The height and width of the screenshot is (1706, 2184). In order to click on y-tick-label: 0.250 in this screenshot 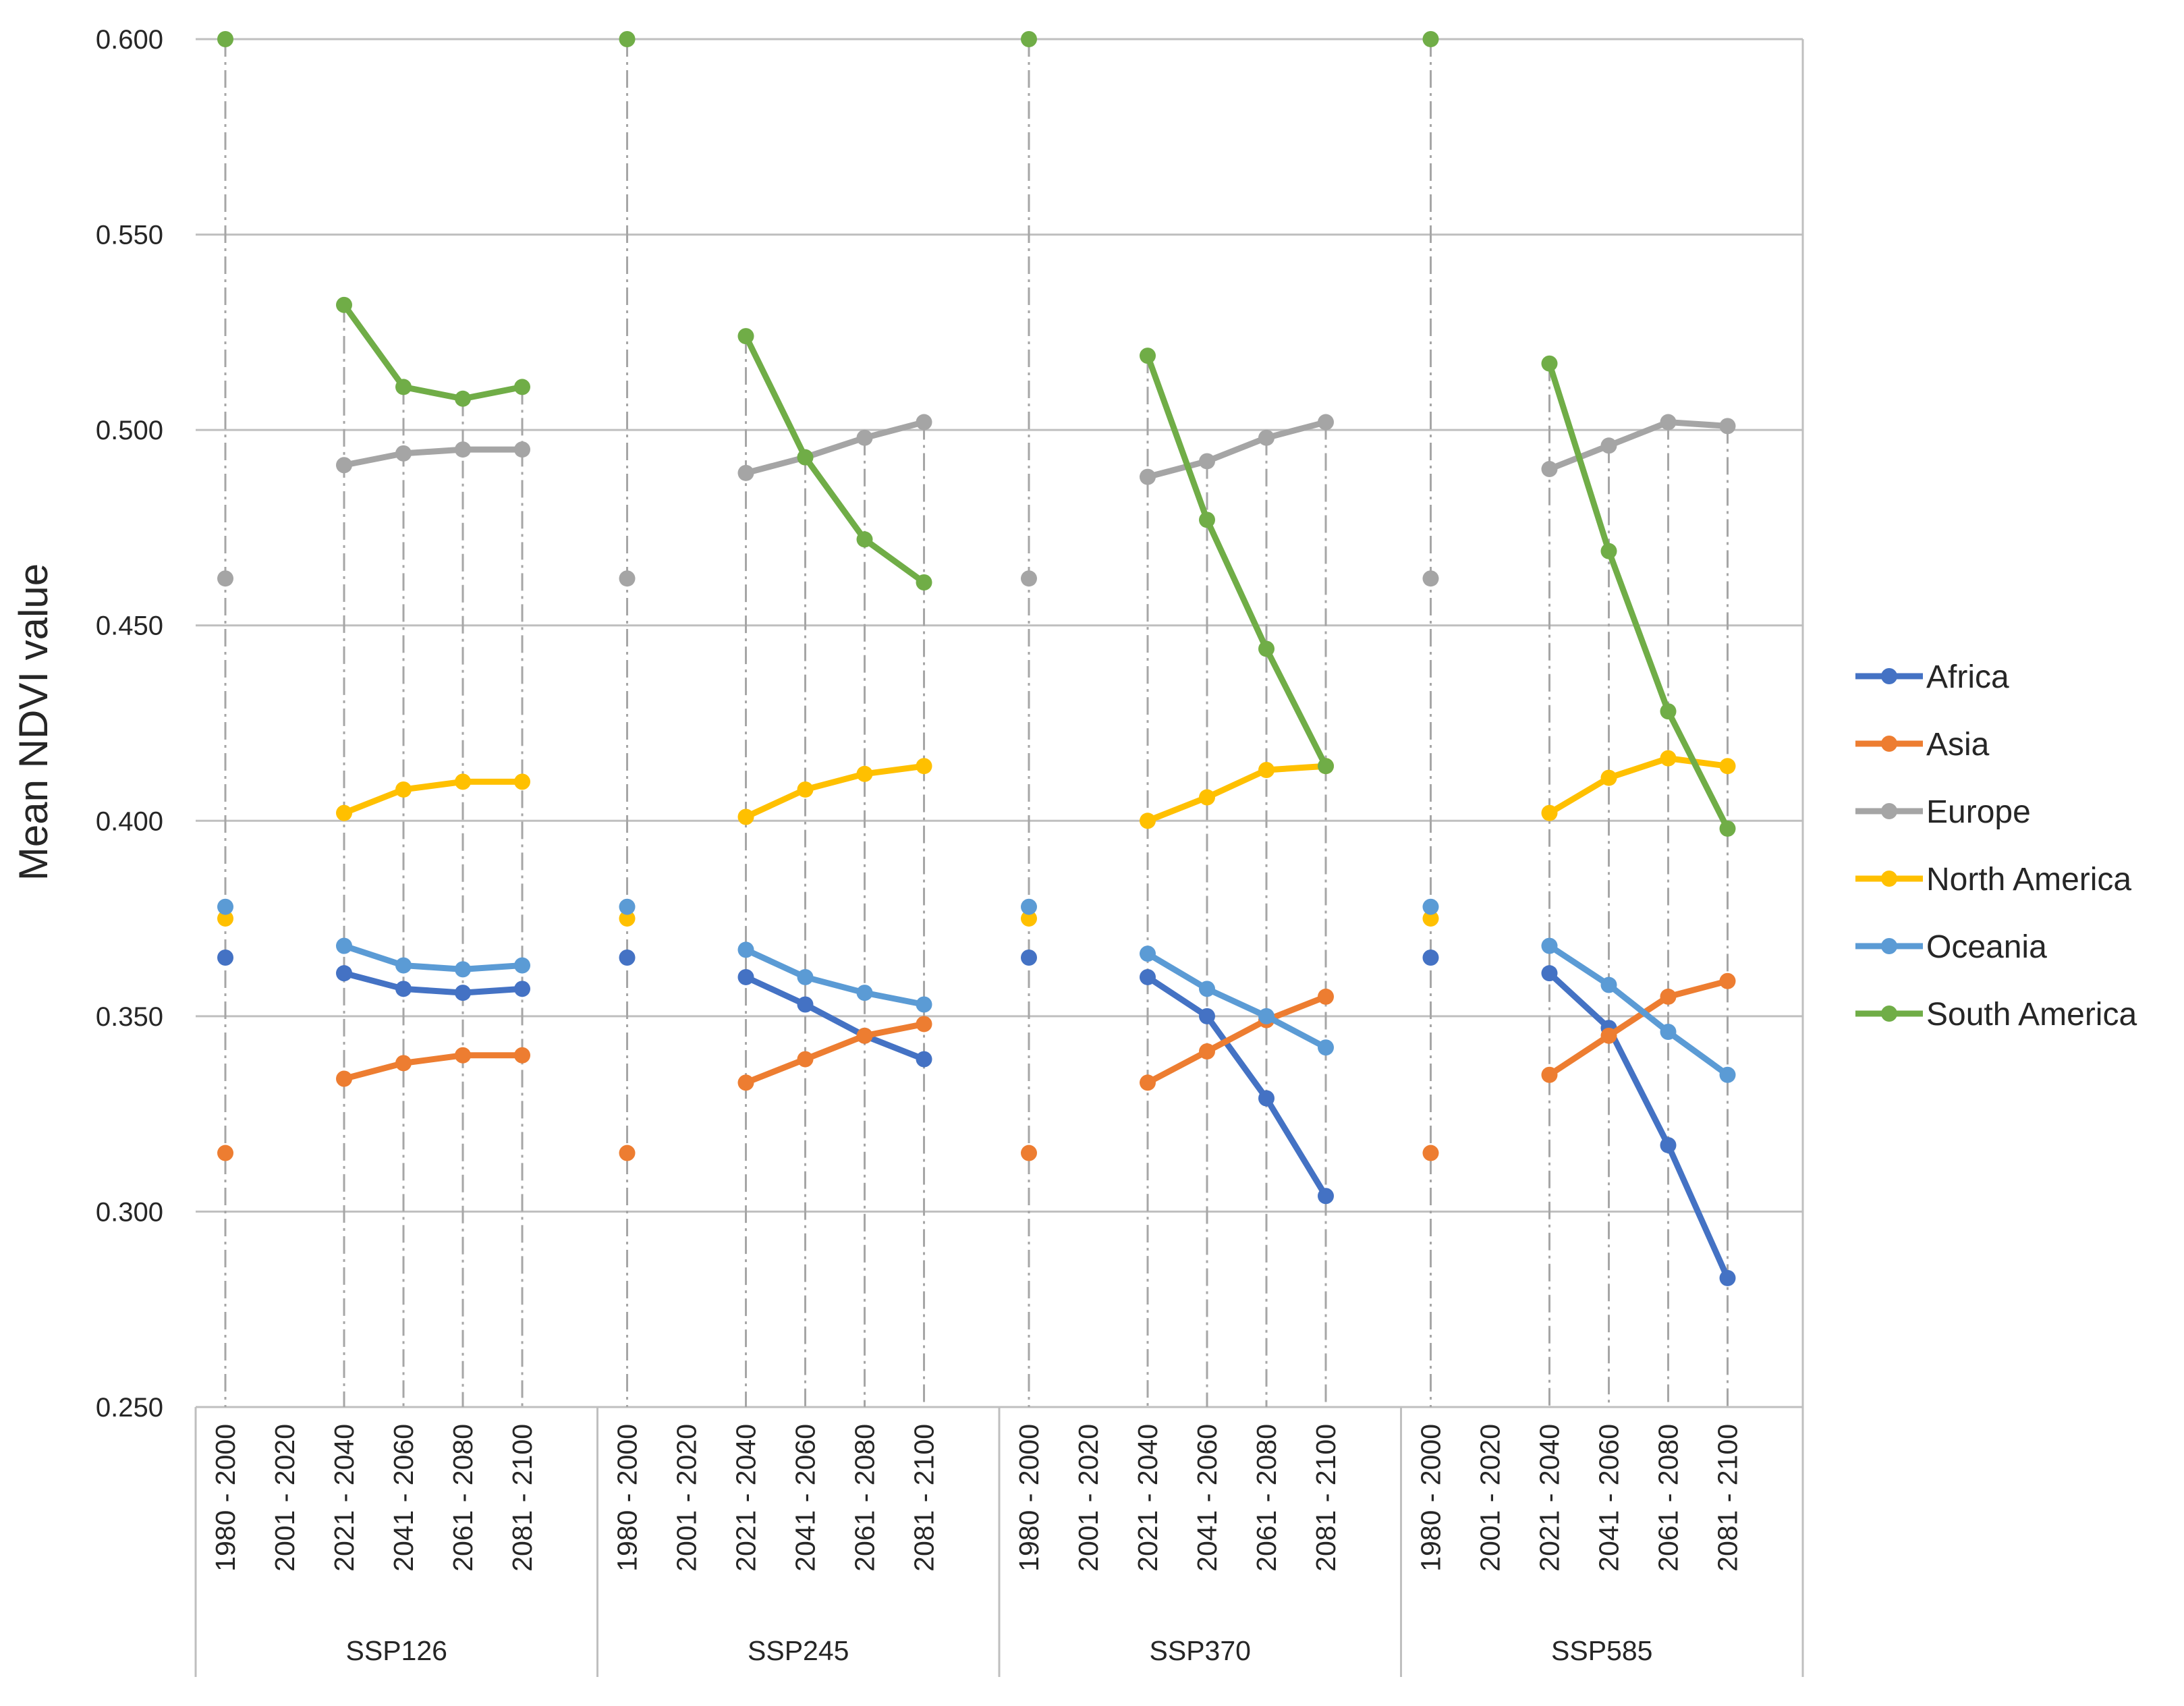, I will do `click(129, 1408)`.